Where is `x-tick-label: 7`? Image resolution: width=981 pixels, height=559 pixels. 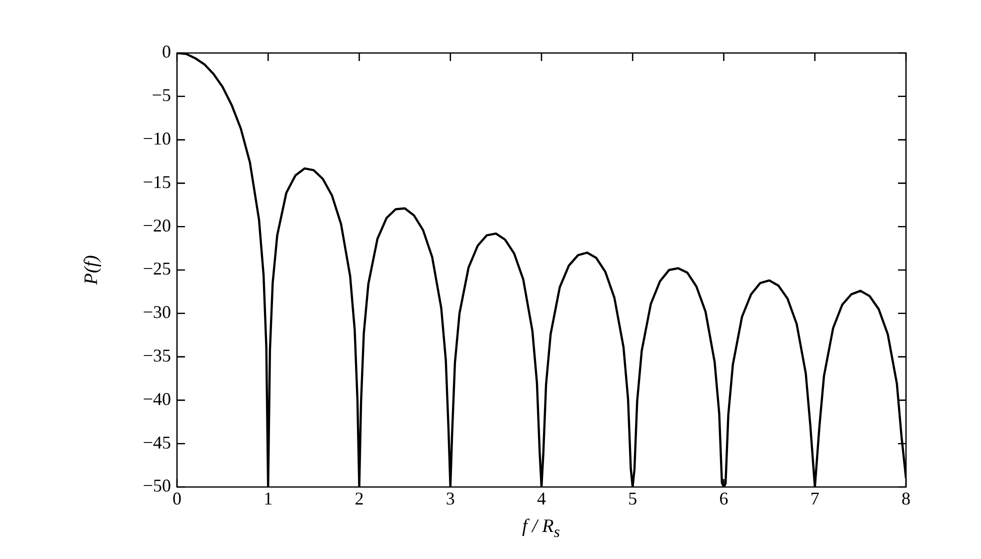 x-tick-label: 7 is located at coordinates (815, 498).